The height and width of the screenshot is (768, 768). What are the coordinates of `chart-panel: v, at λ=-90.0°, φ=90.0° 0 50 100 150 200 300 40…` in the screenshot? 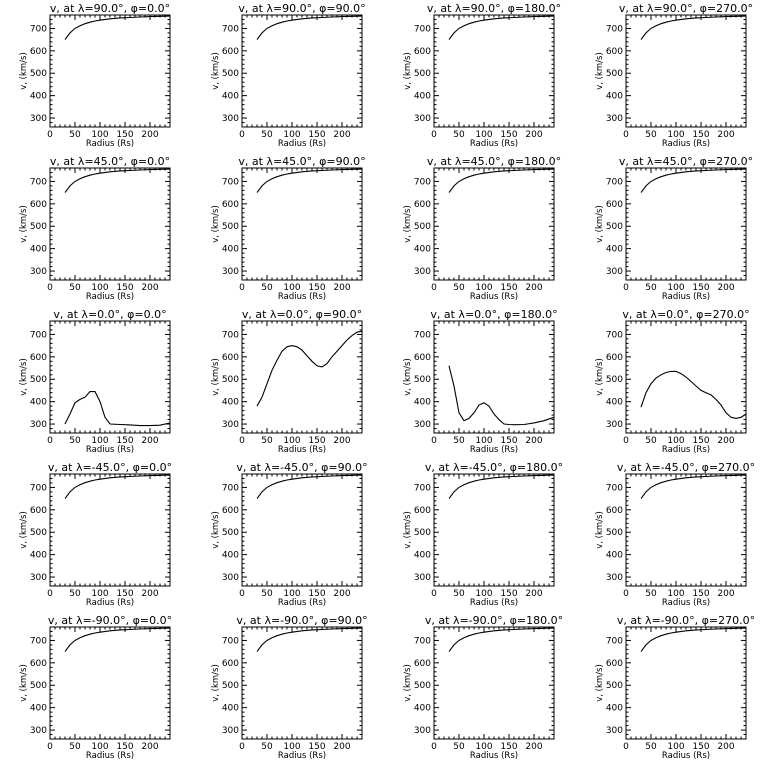 It's located at (289, 687).